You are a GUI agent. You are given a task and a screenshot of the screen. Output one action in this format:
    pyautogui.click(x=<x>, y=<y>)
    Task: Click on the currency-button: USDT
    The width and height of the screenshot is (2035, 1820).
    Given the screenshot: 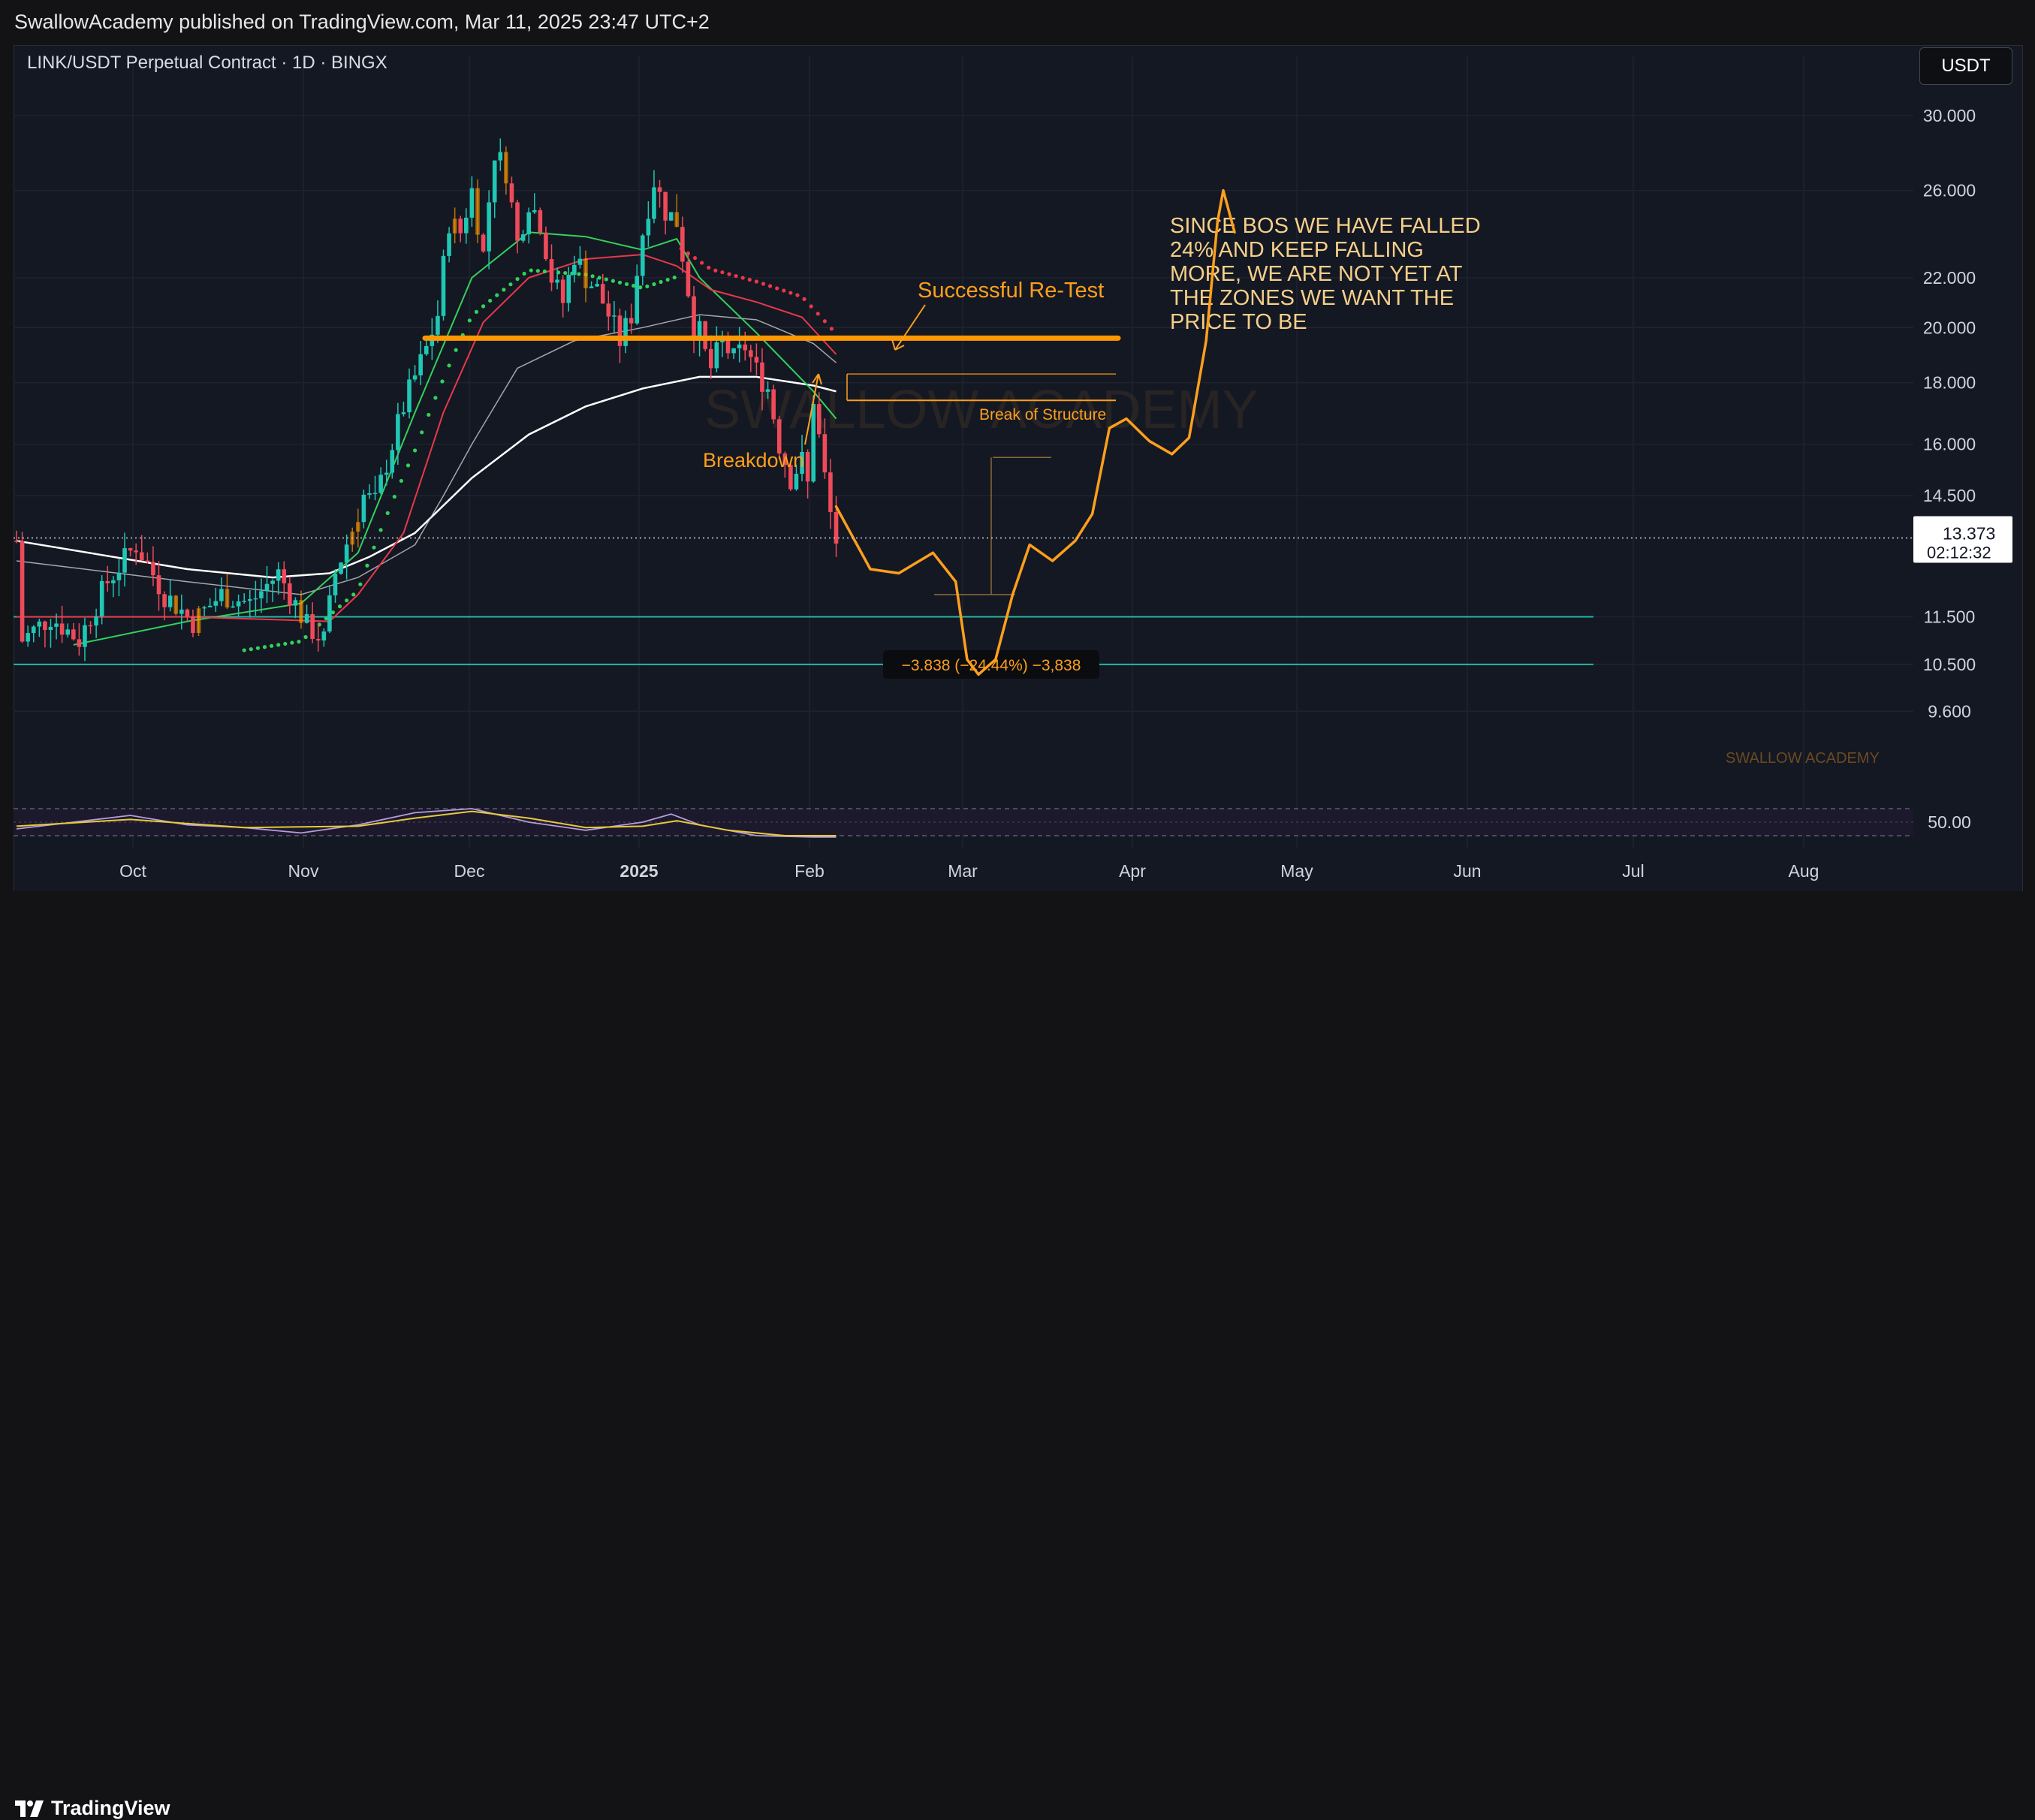 What is the action you would take?
    pyautogui.click(x=1965, y=66)
    